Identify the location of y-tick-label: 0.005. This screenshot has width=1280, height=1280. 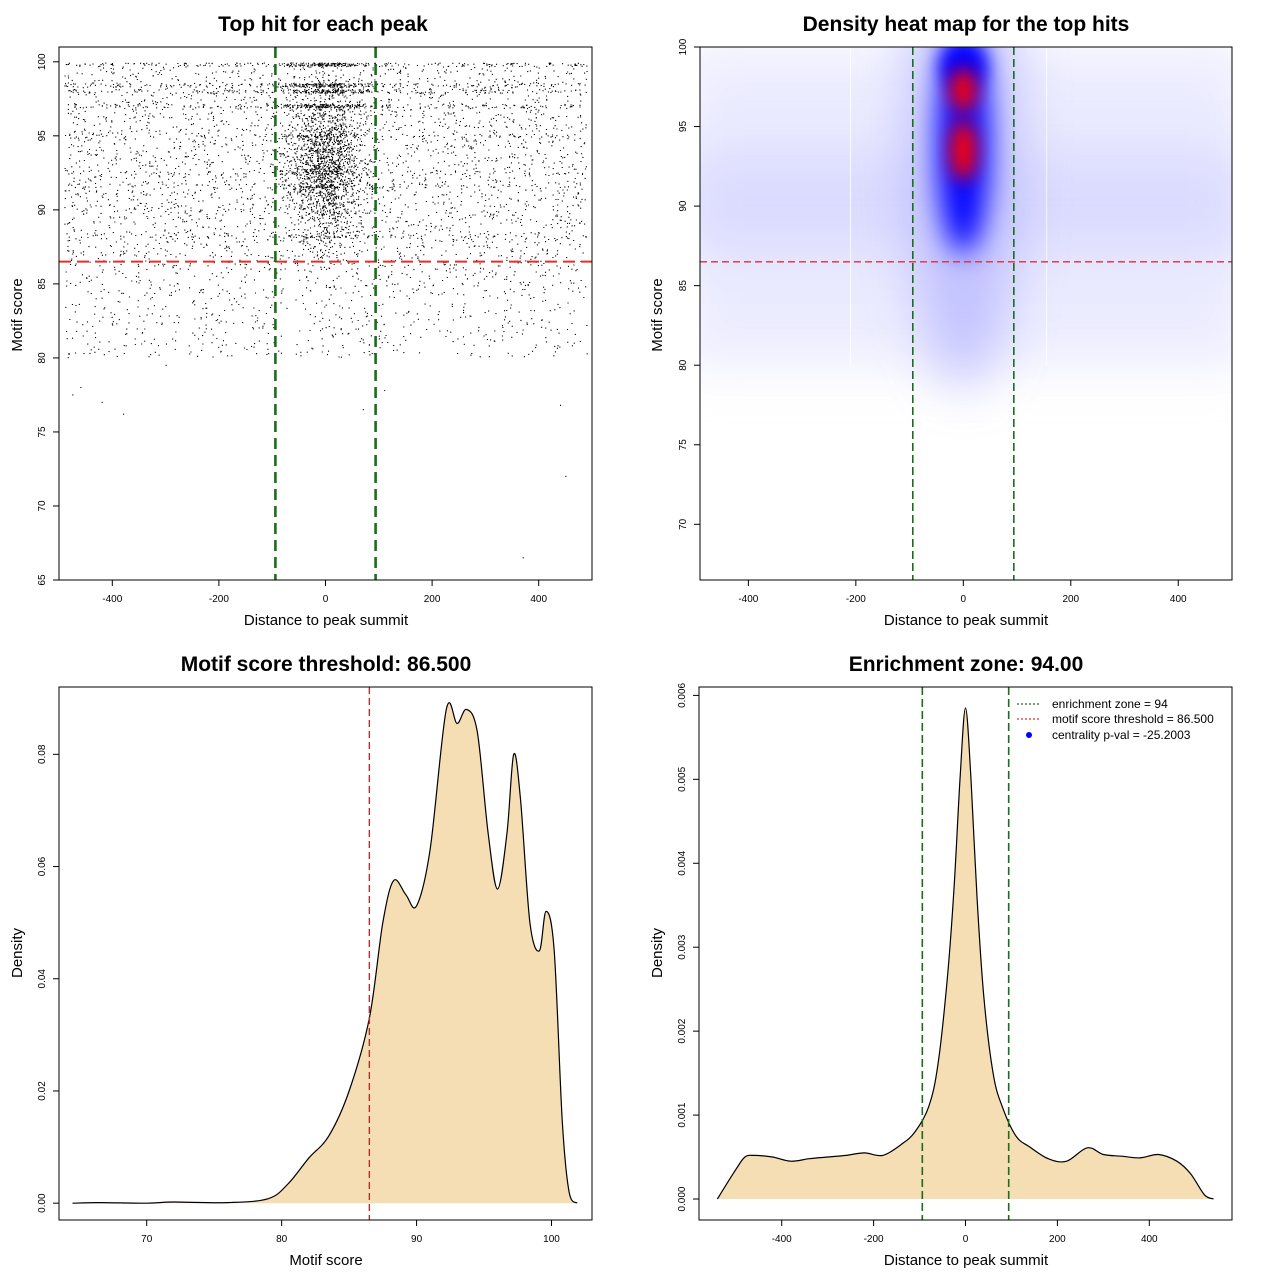
(682, 778).